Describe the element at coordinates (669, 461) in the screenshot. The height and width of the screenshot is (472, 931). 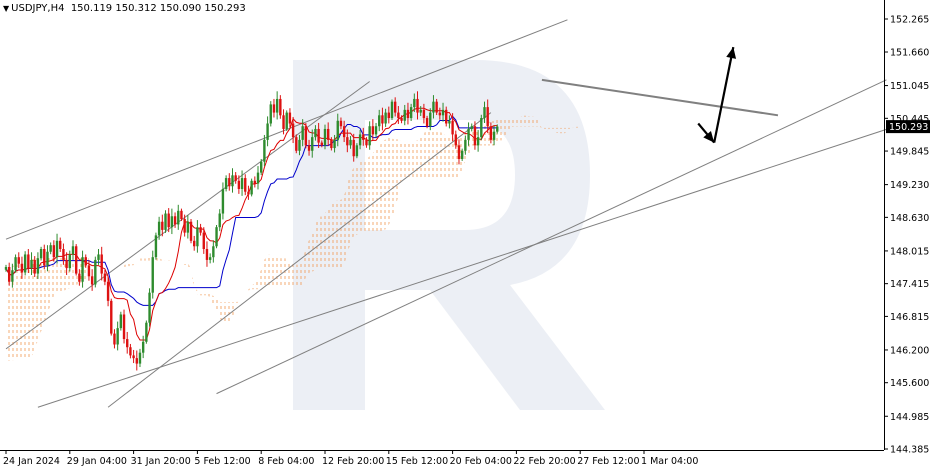
I see `x-tick-label: 1 Mar 04:00` at that location.